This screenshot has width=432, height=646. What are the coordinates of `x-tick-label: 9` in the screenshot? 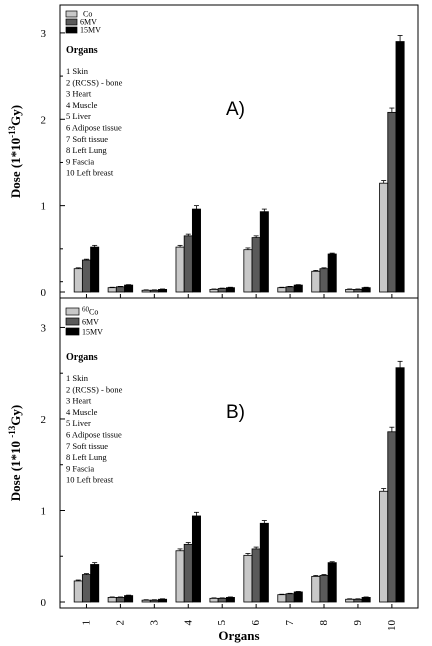 It's located at (358, 623).